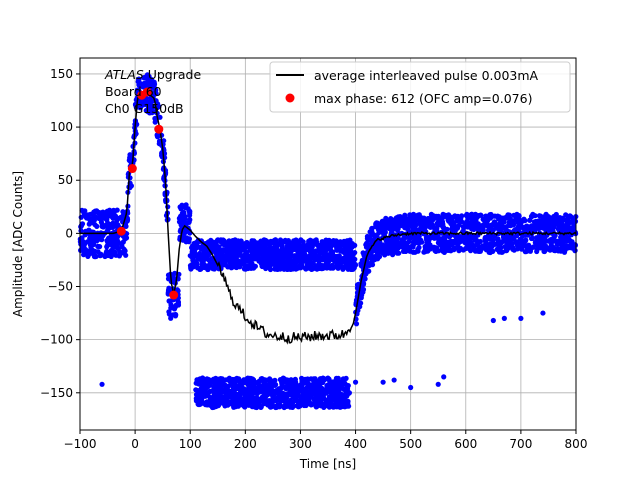  Describe the element at coordinates (61, 74) in the screenshot. I see `y-tick-label: 150` at that location.